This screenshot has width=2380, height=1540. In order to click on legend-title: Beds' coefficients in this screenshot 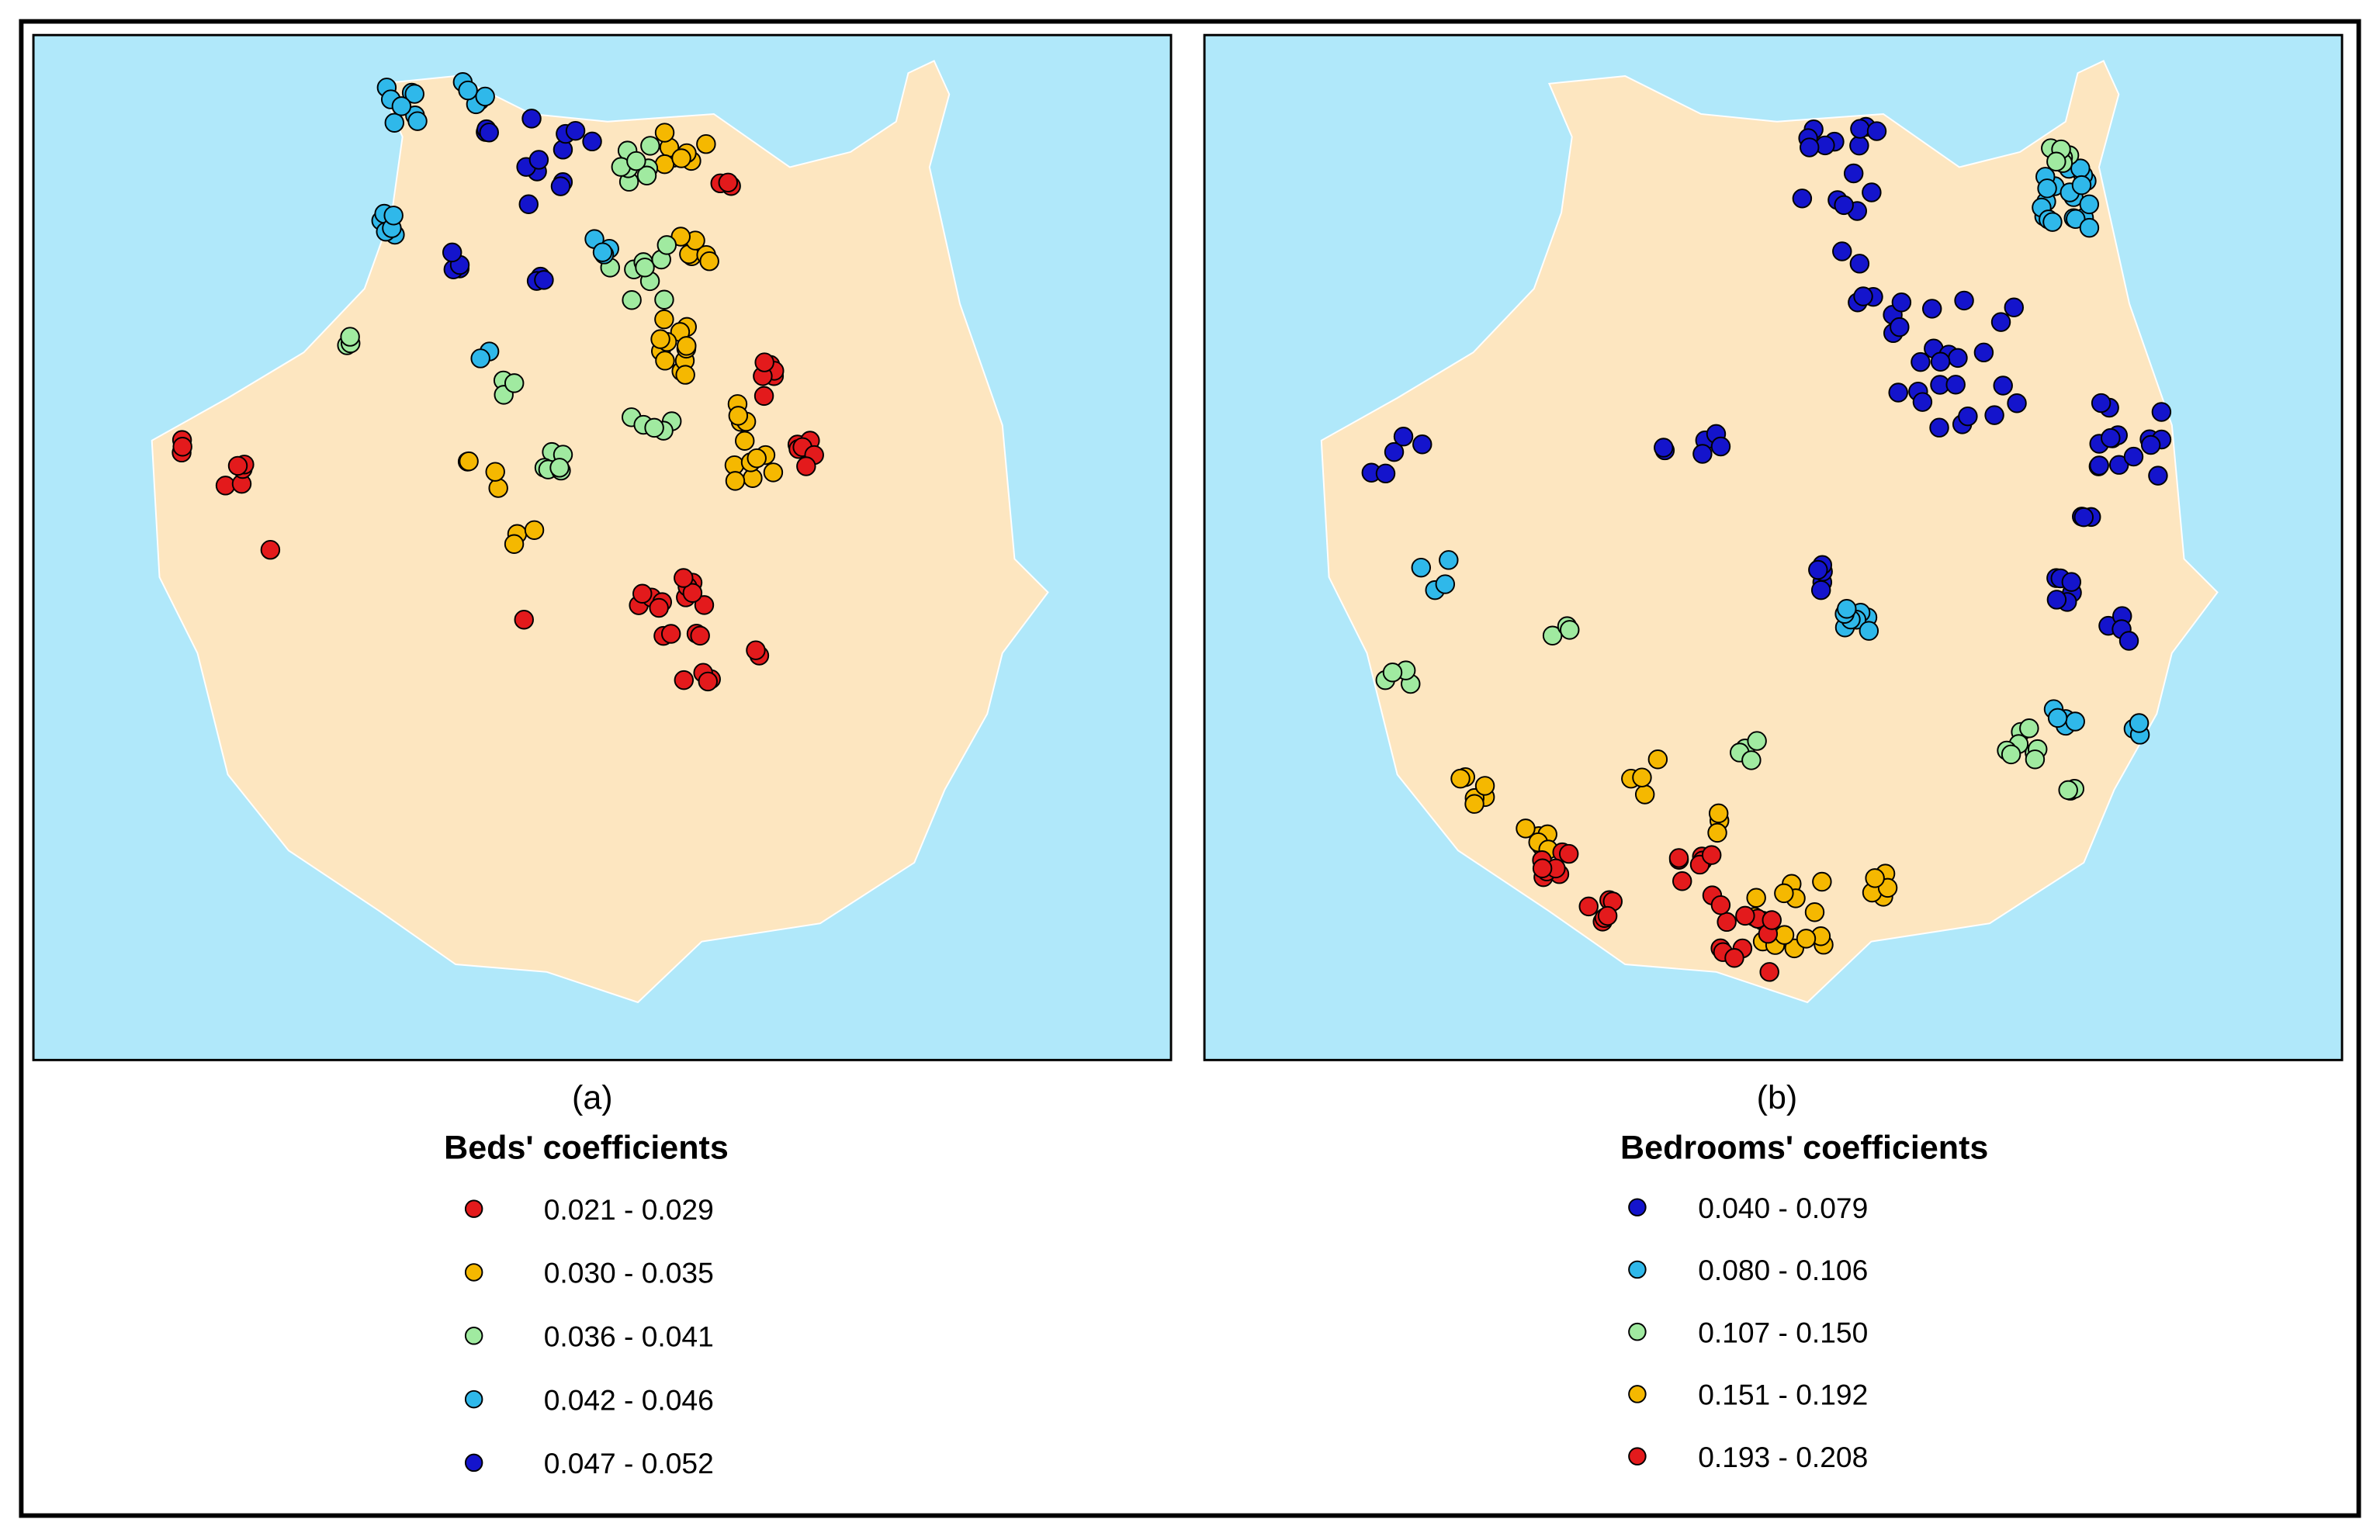, I will do `click(586, 1148)`.